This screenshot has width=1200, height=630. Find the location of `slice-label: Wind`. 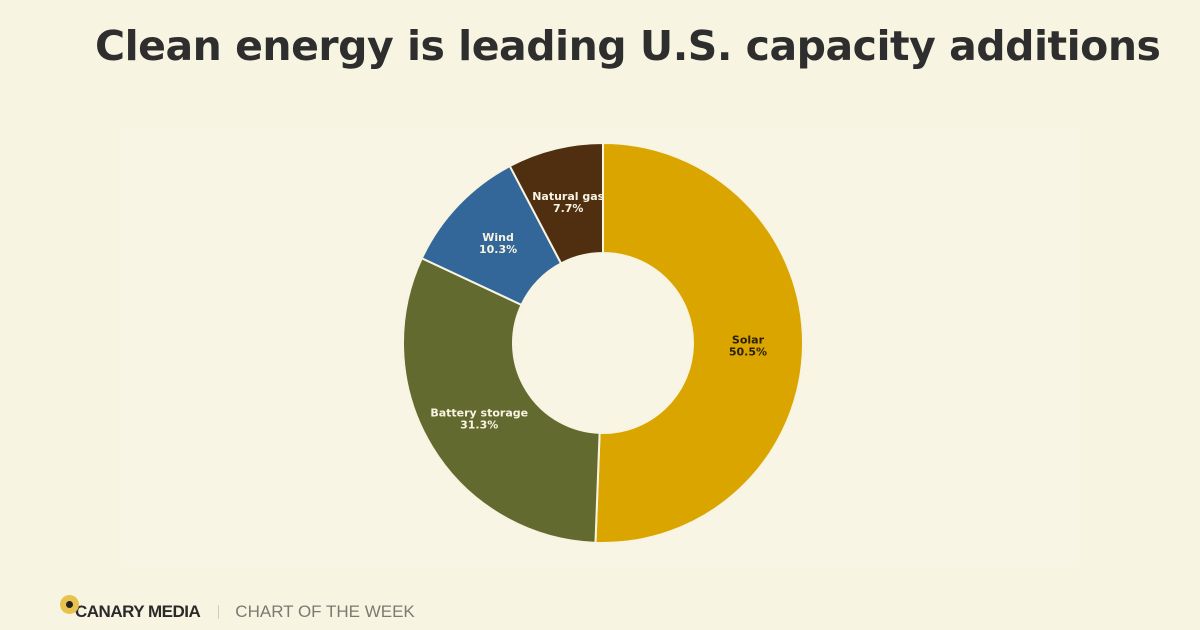

slice-label: Wind is located at coordinates (498, 237).